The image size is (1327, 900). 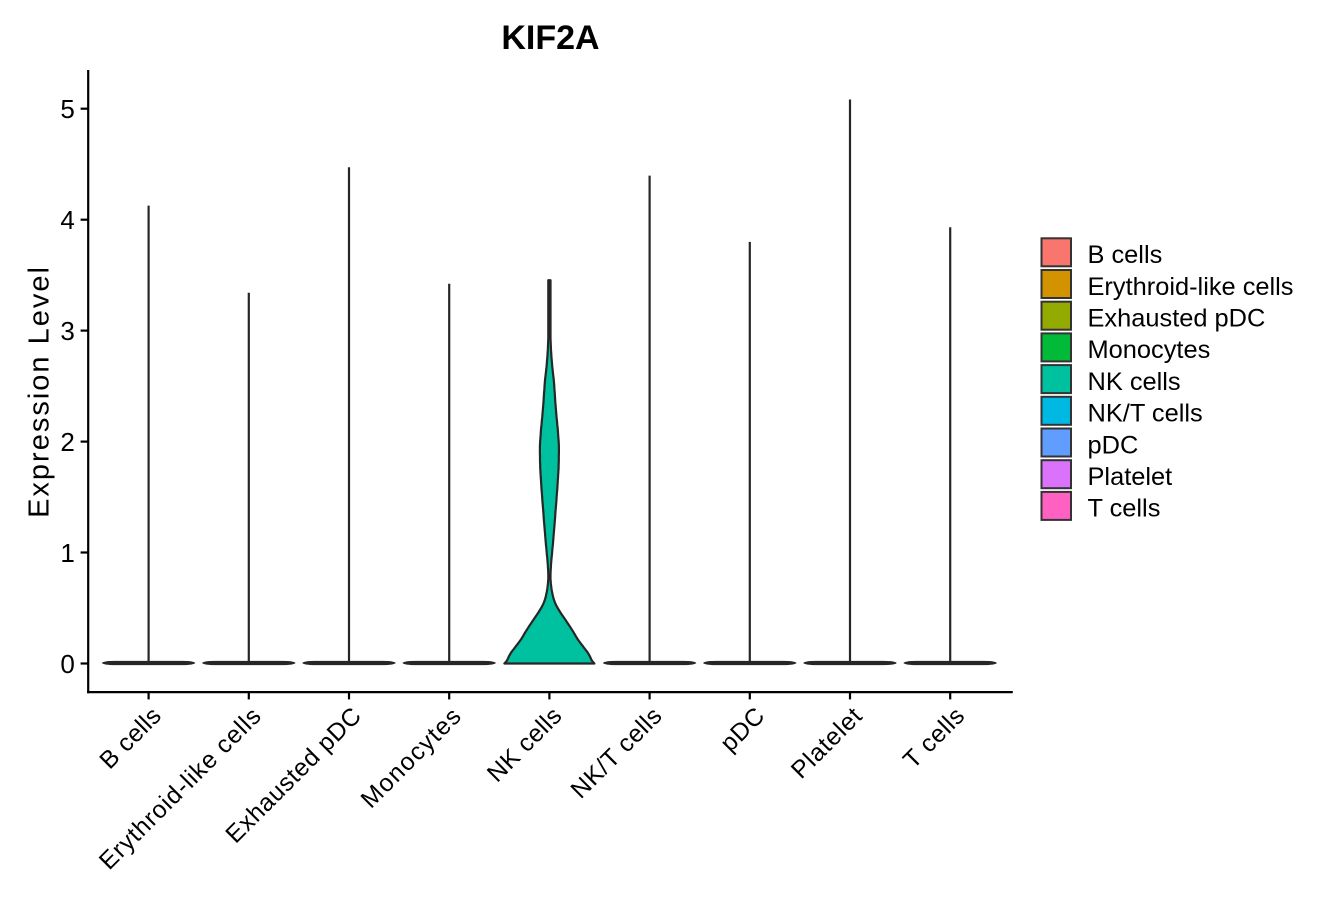 I want to click on svg-text: Exhausted pDC, so click(x=1177, y=319).